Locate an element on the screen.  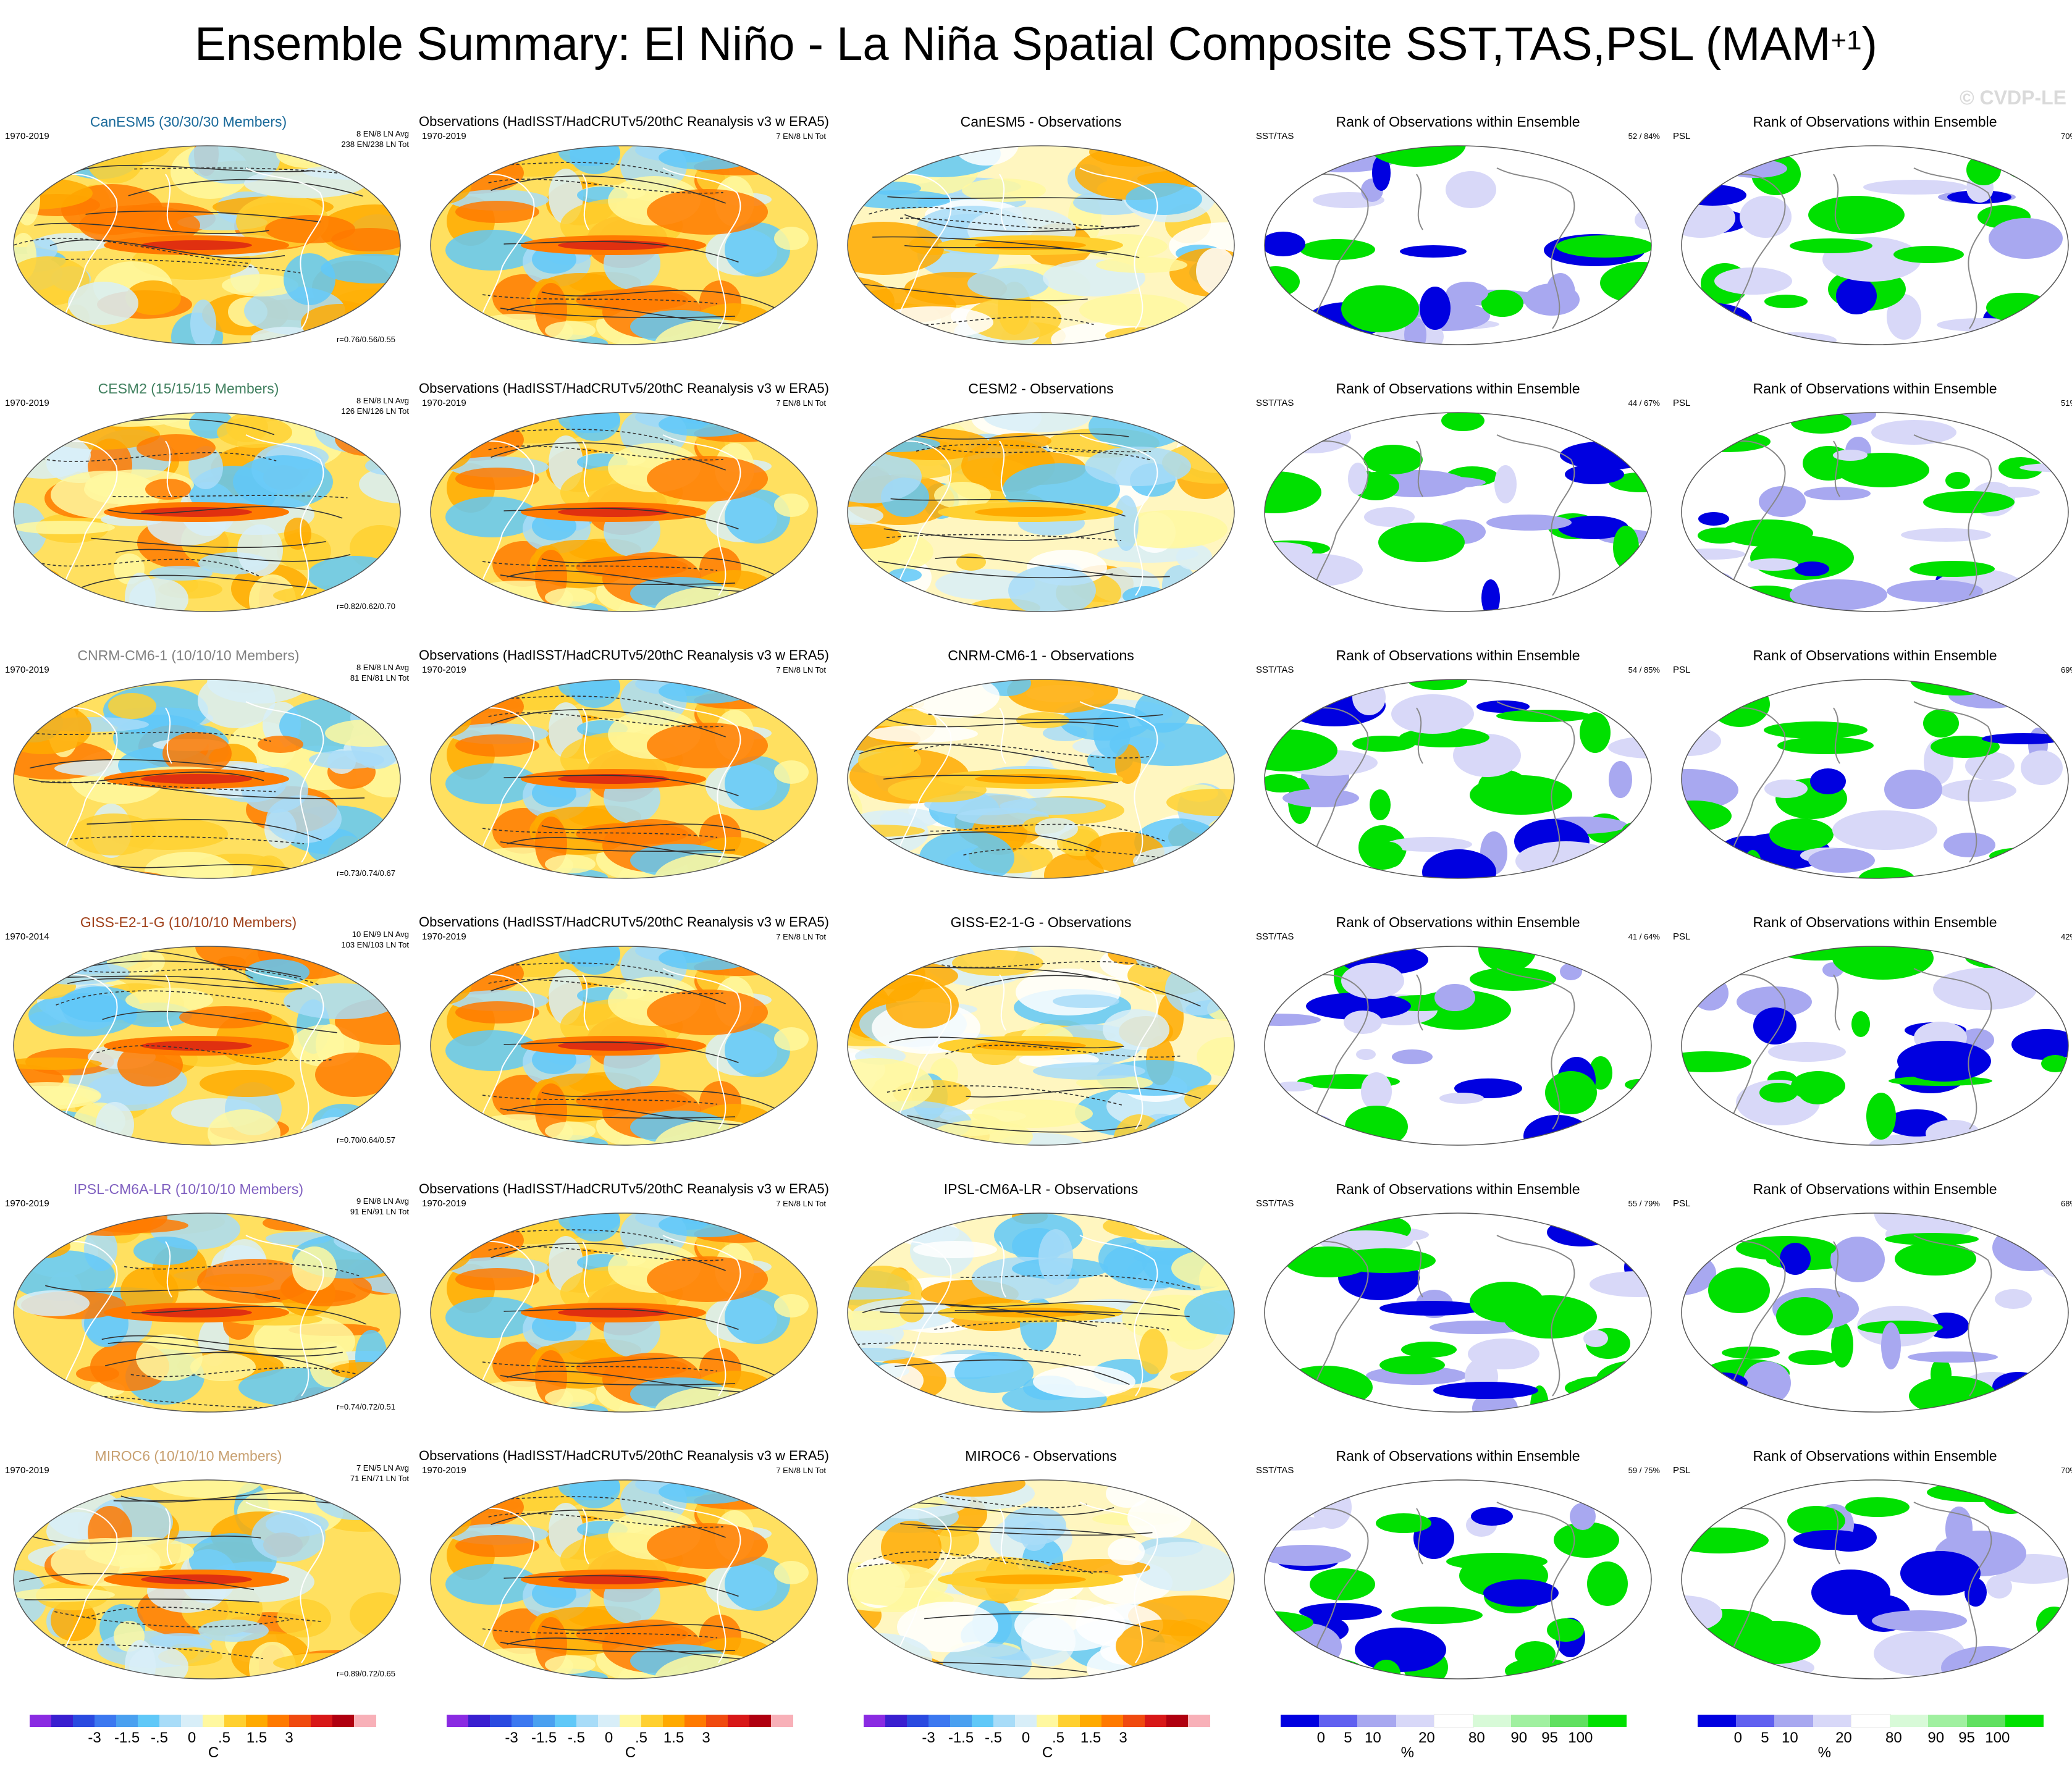
colorbar-tick: 10 is located at coordinates (1790, 1737).